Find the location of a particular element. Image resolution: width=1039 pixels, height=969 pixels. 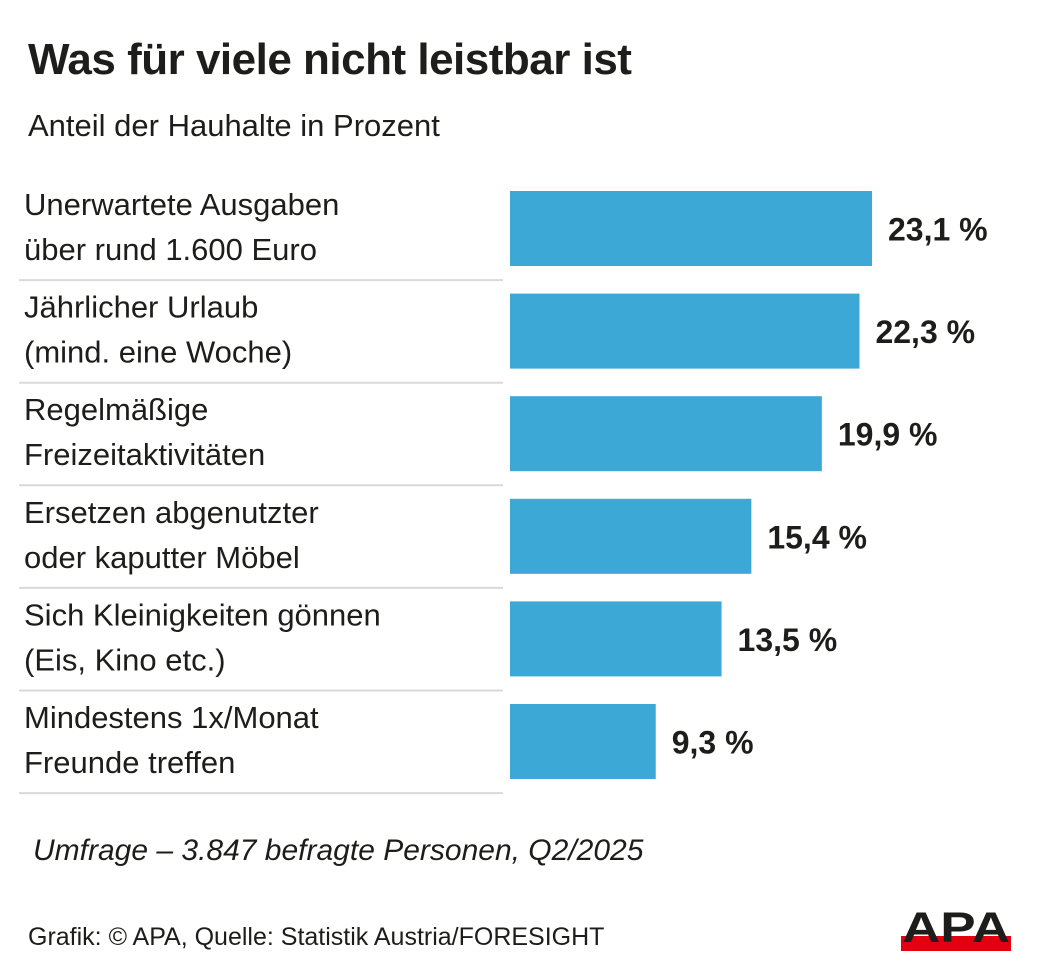

chart-subtitle: Anteil der Hauhalte in Prozent is located at coordinates (234, 125).